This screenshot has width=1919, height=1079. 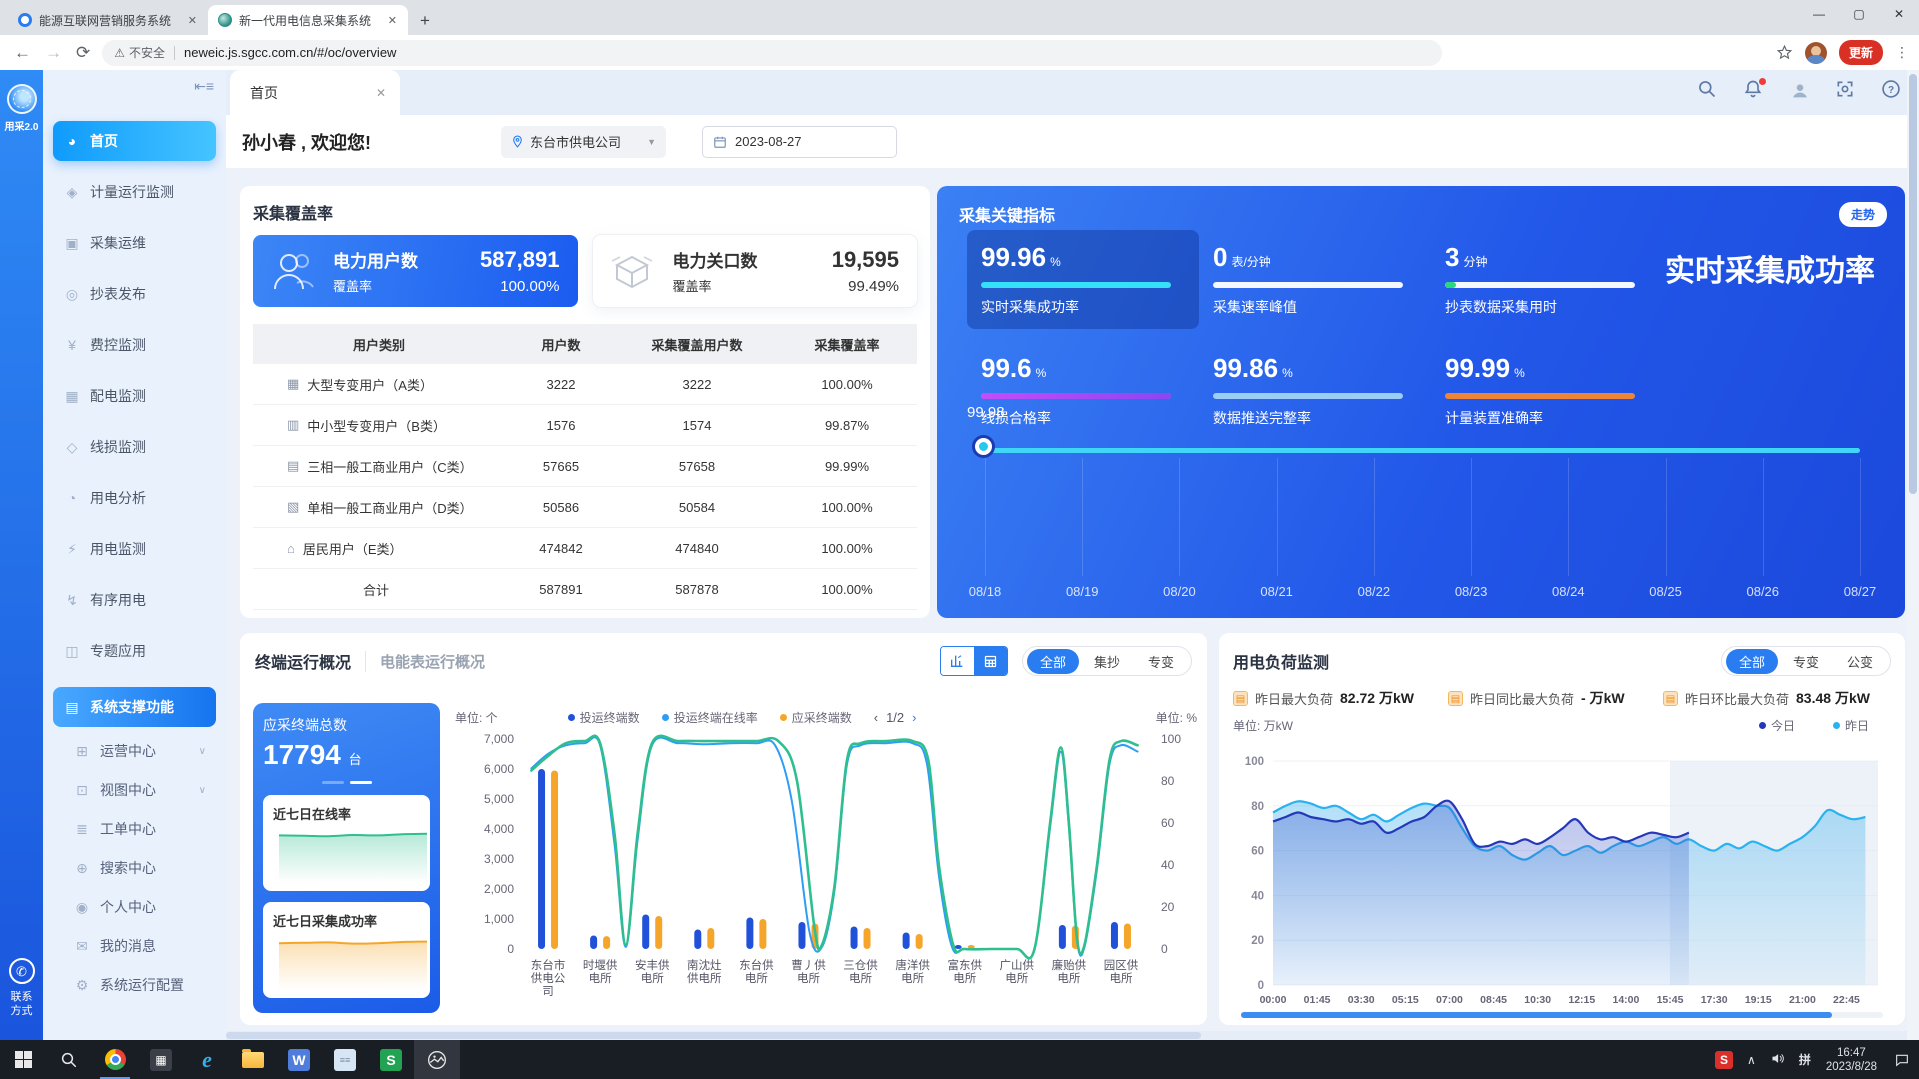 I want to click on load-segment-专变: 专变, so click(x=1805, y=662).